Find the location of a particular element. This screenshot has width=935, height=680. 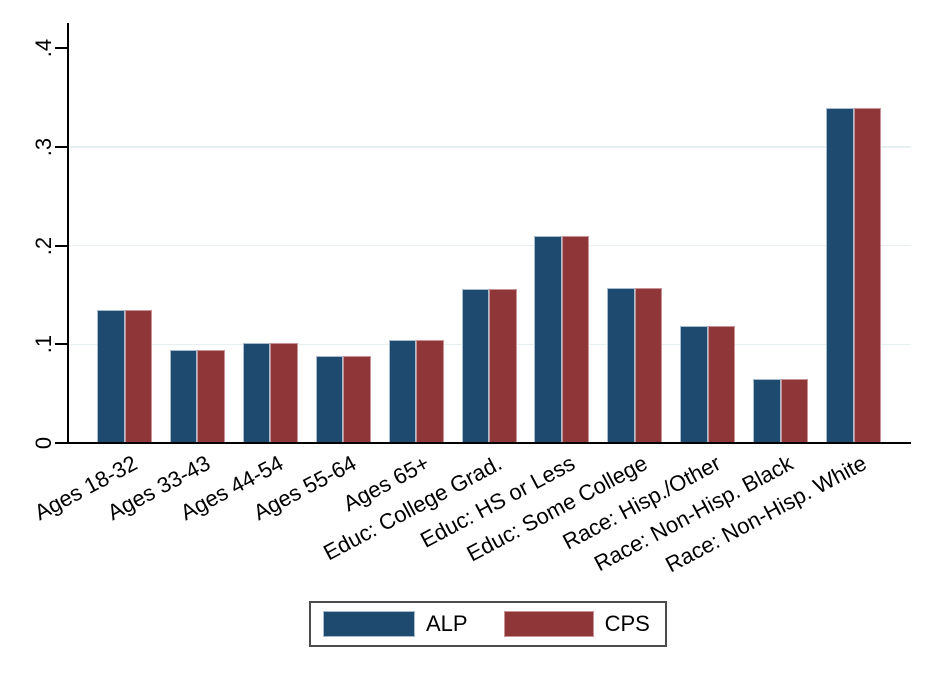

legend-swatch-alp is located at coordinates (369, 624).